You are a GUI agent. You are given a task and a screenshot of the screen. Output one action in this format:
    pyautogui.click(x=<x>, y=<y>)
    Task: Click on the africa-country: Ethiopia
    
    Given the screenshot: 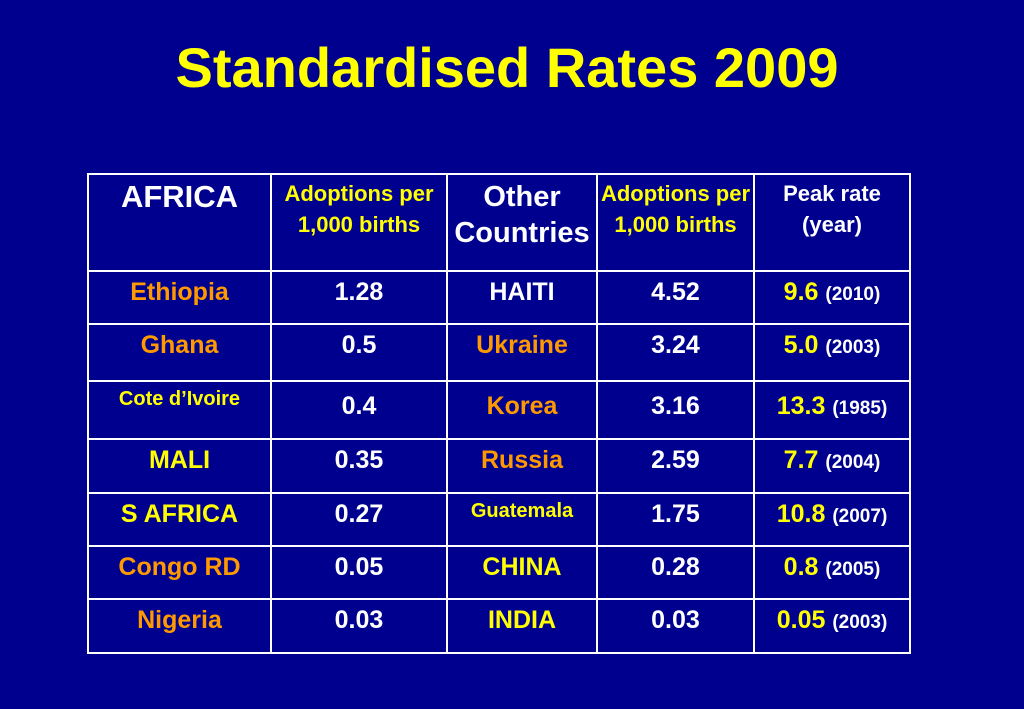 What is the action you would take?
    pyautogui.click(x=179, y=297)
    